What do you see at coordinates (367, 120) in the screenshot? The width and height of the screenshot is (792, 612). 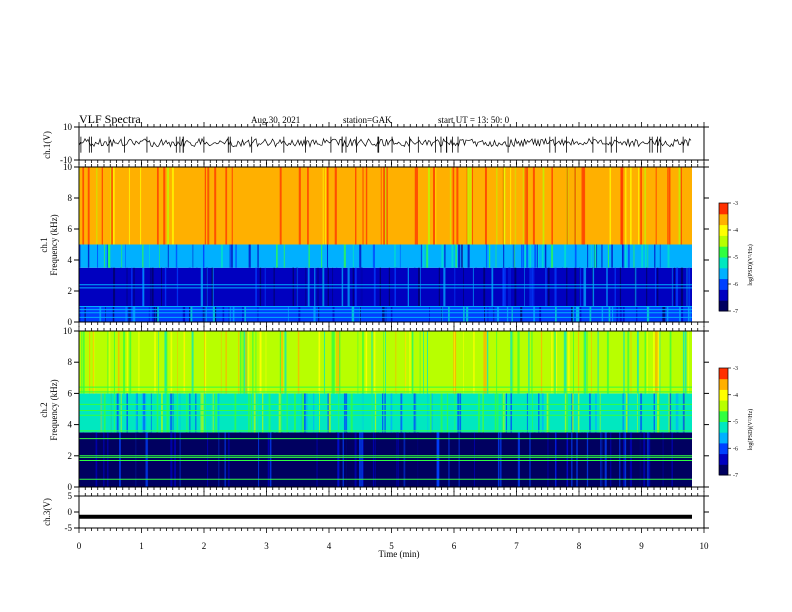 I see `station-label: station=GAK` at bounding box center [367, 120].